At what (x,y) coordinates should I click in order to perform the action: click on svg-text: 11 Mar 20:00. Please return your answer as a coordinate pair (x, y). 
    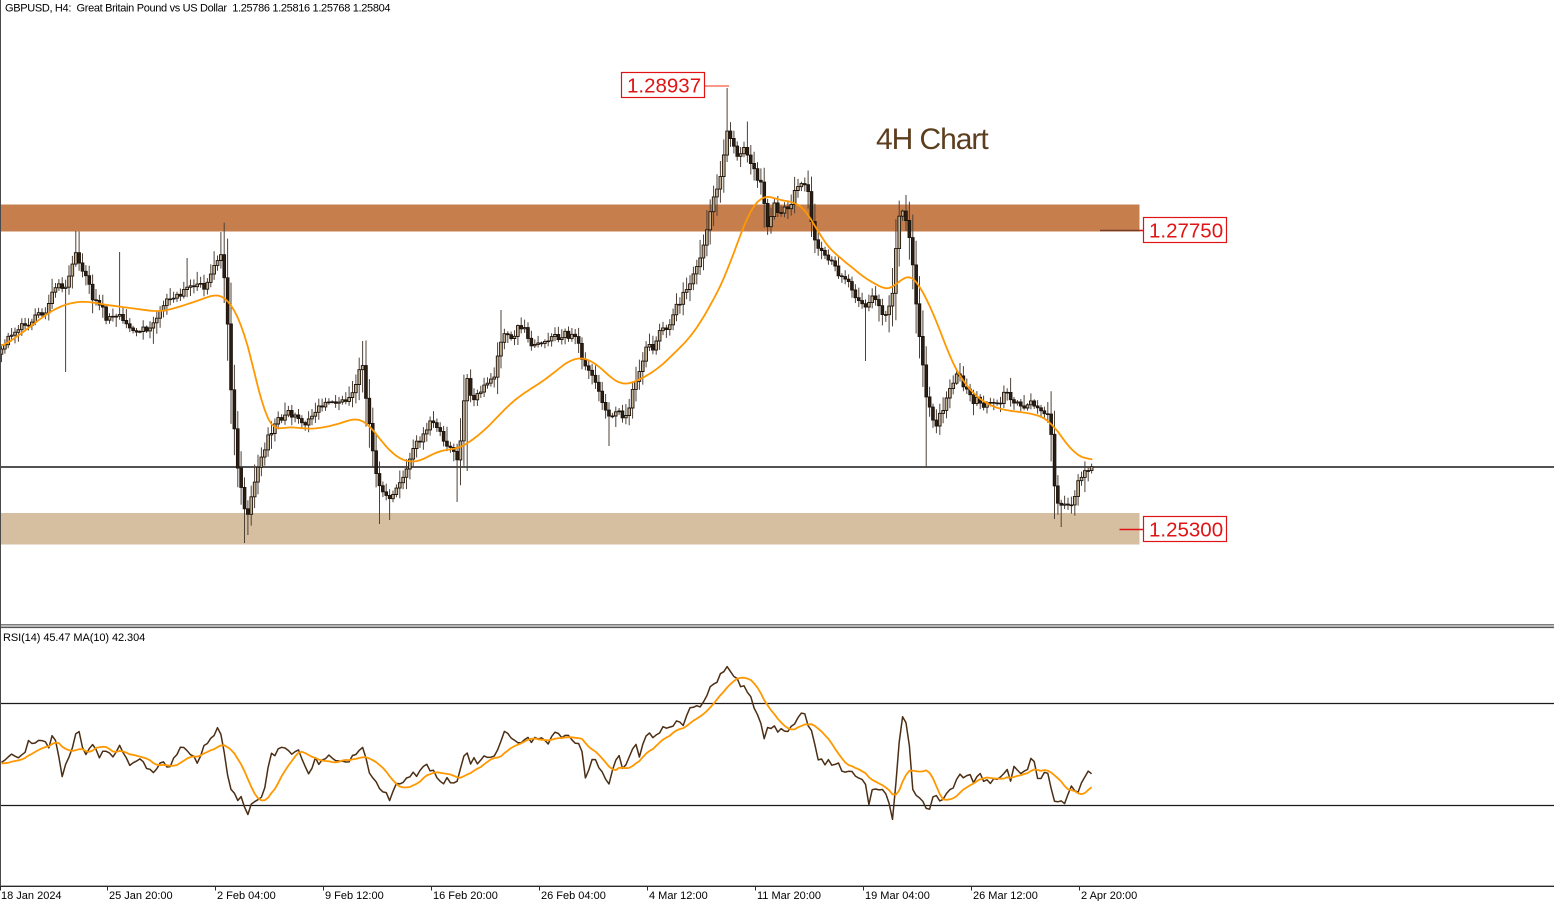
    Looking at the image, I should click on (789, 895).